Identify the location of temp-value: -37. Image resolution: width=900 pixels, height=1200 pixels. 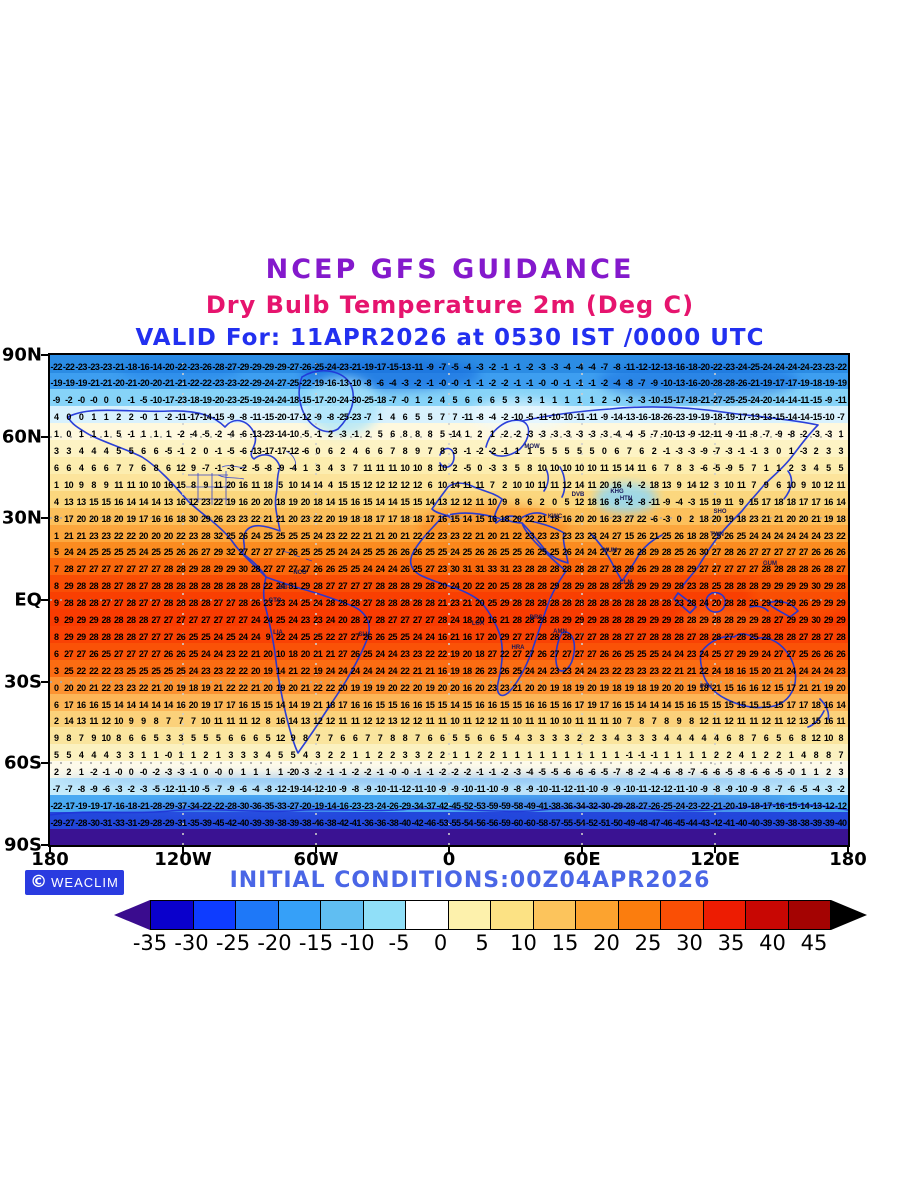
(181, 805).